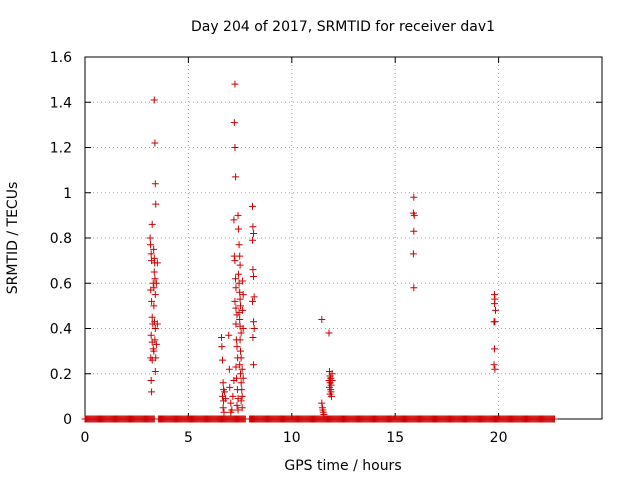 The height and width of the screenshot is (480, 640). What do you see at coordinates (61, 149) in the screenshot?
I see `y-tick-label: 1.2` at bounding box center [61, 149].